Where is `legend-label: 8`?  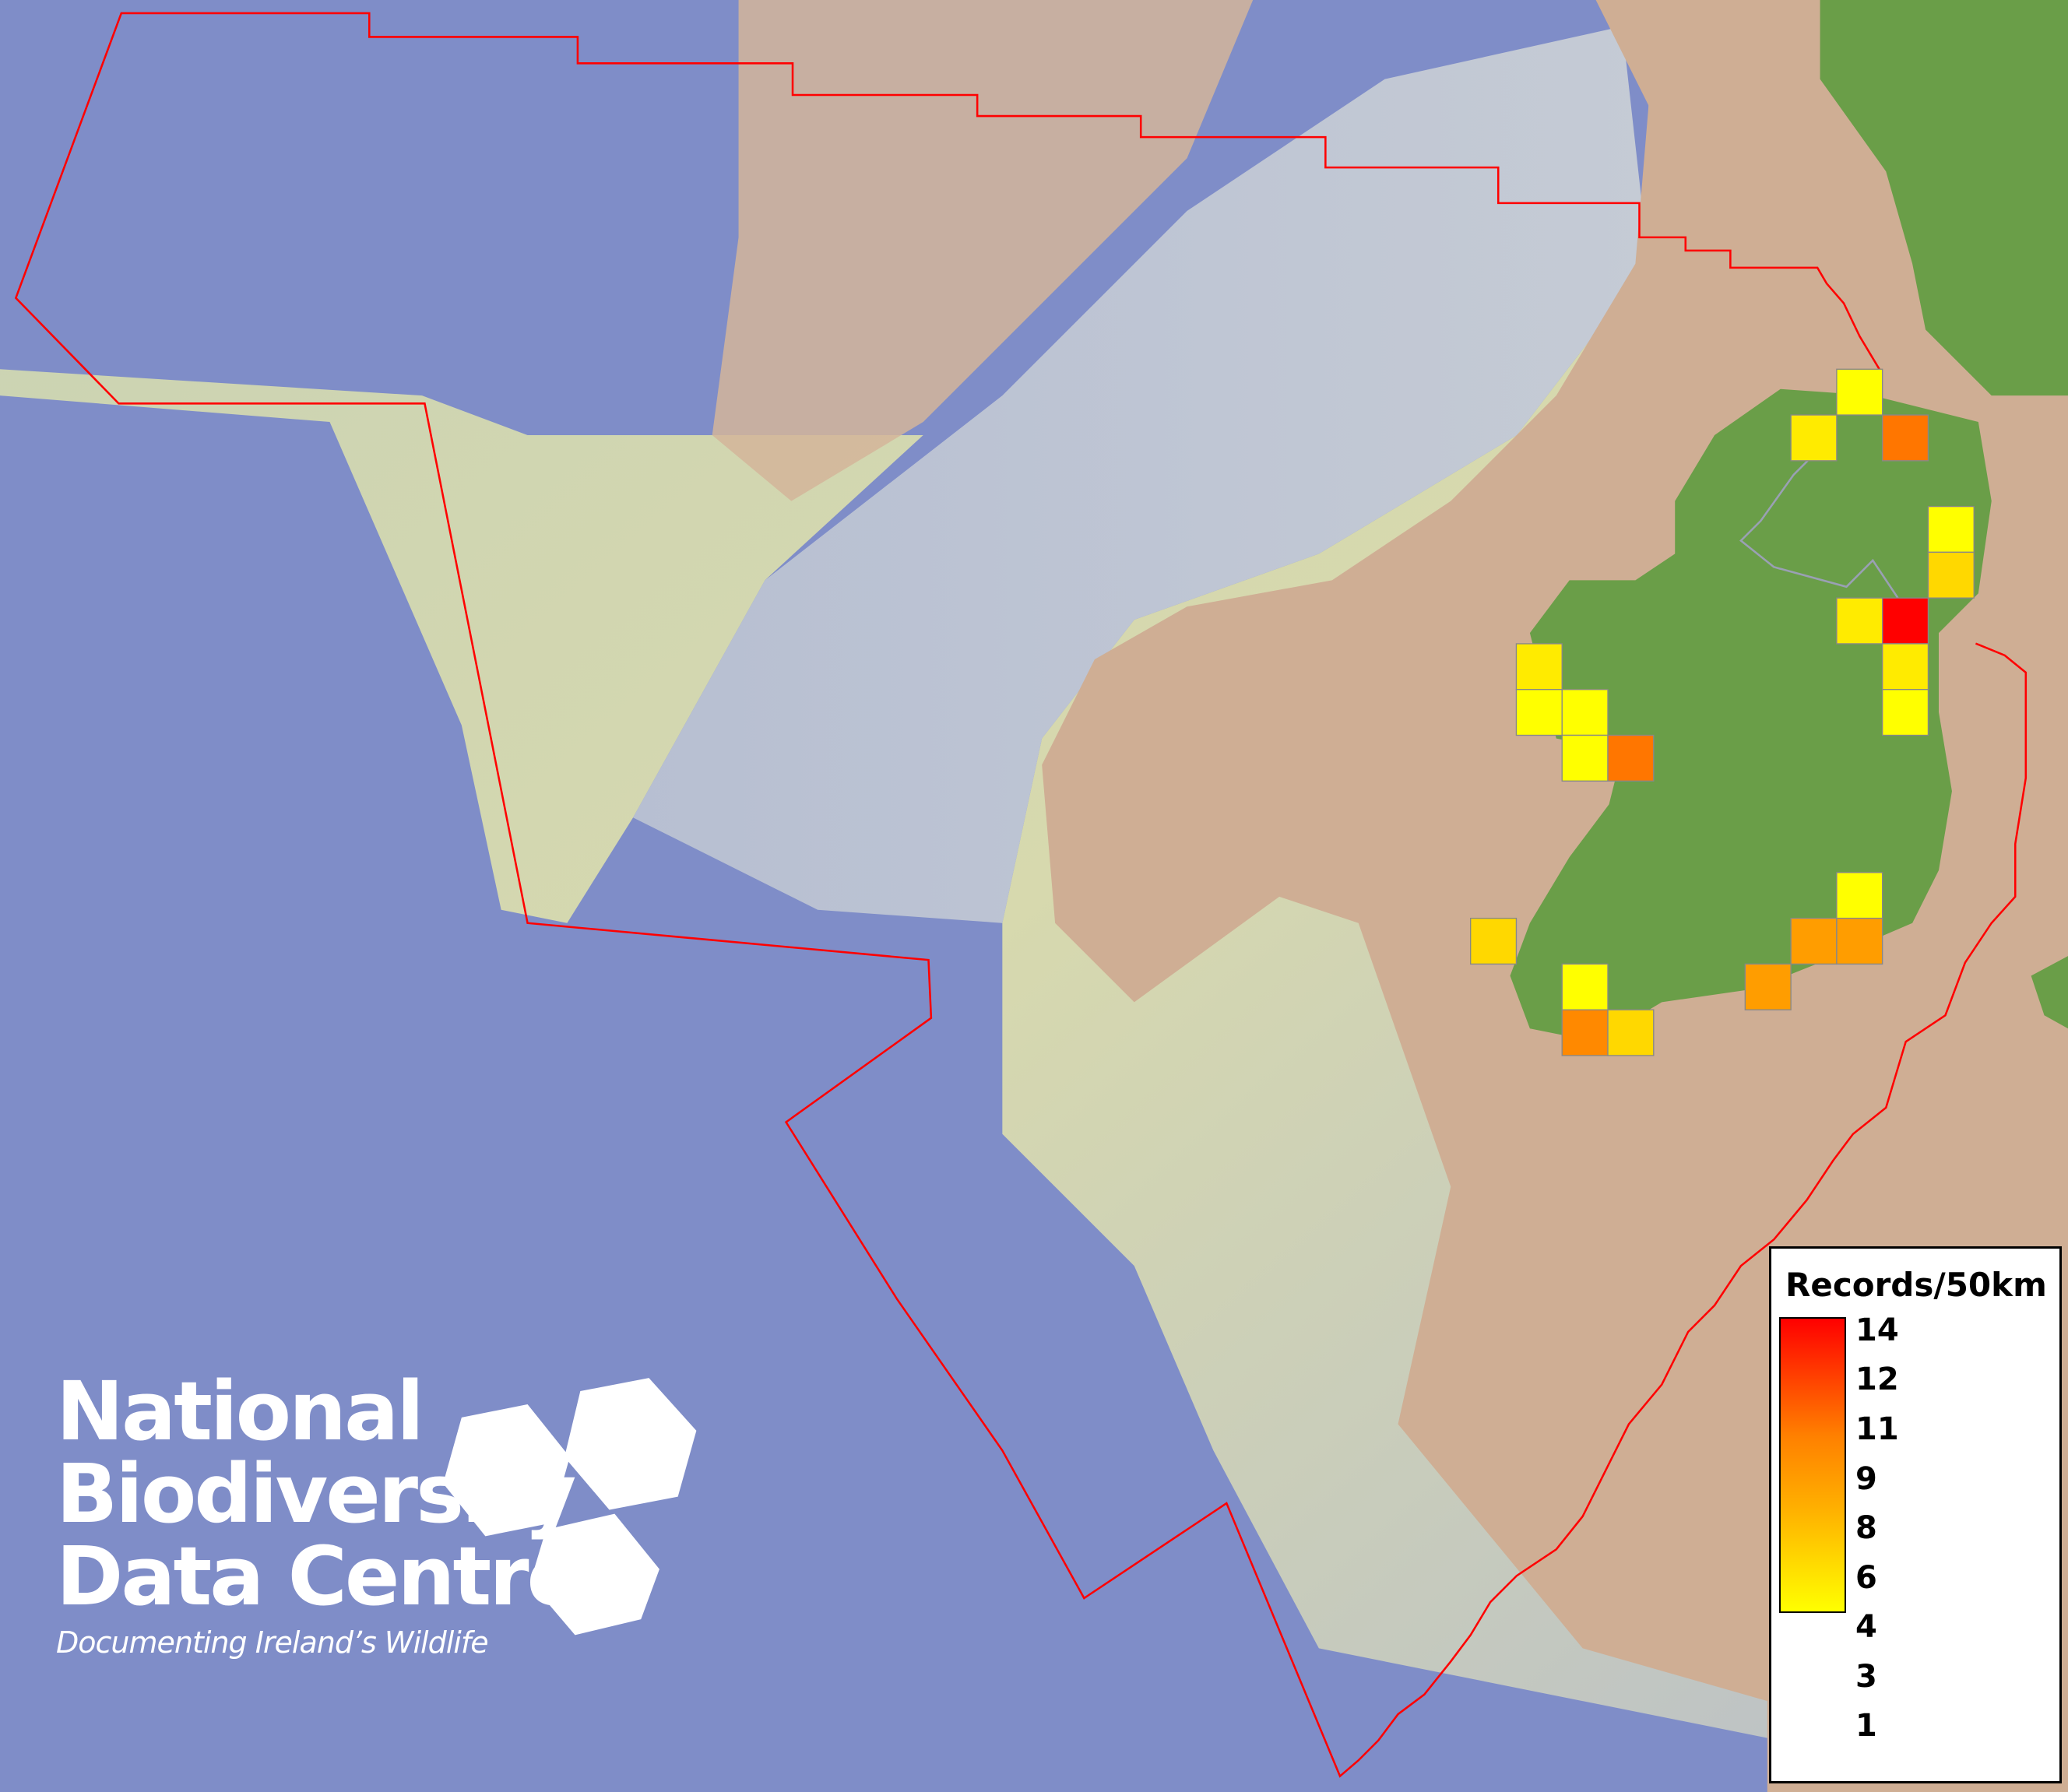
legend-label: 8 is located at coordinates (1866, 1528).